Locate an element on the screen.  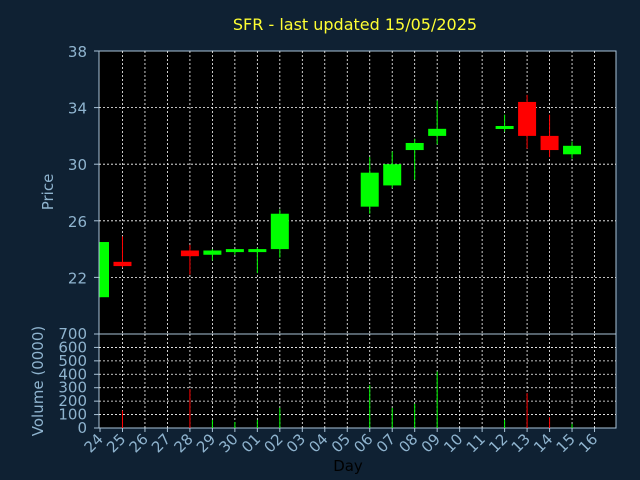
volume-tick-label: 300 is located at coordinates (72, 388).